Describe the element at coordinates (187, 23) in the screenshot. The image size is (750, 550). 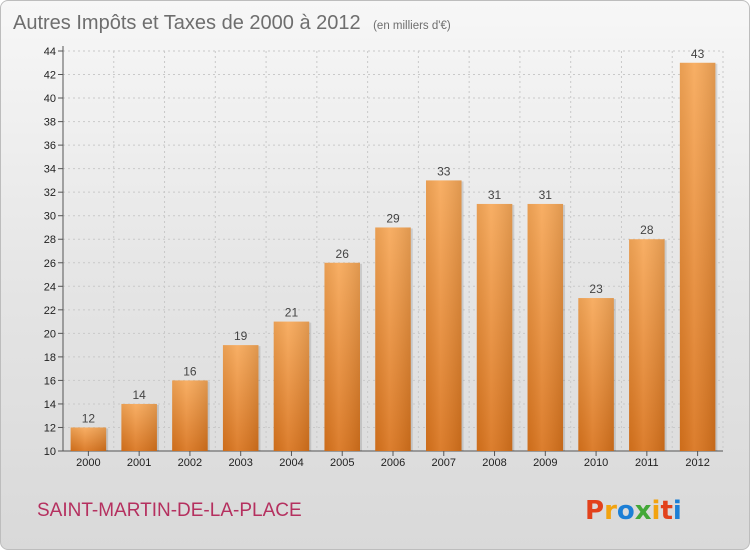
I see `chart-title: Autres Impôts et Taxes de 2000 à 2012` at that location.